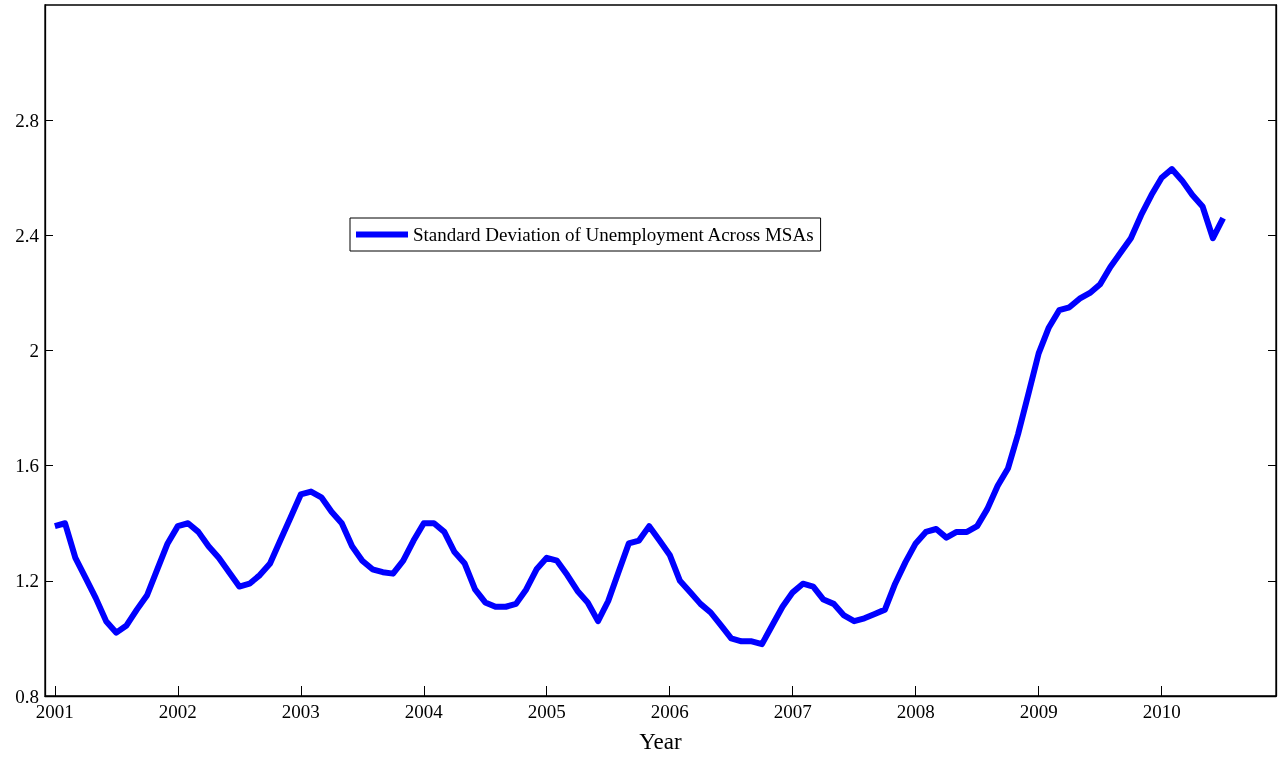 The image size is (1278, 758). What do you see at coordinates (424, 711) in the screenshot?
I see `x-tick-label: 2004` at bounding box center [424, 711].